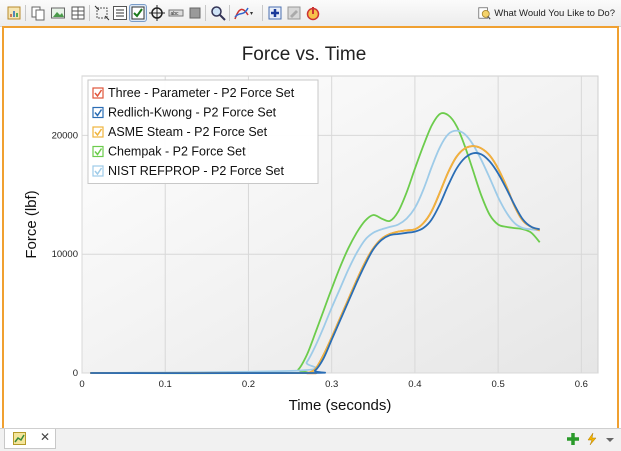 The width and height of the screenshot is (621, 451). I want to click on help-search: What Would You Like to Do?, so click(546, 13).